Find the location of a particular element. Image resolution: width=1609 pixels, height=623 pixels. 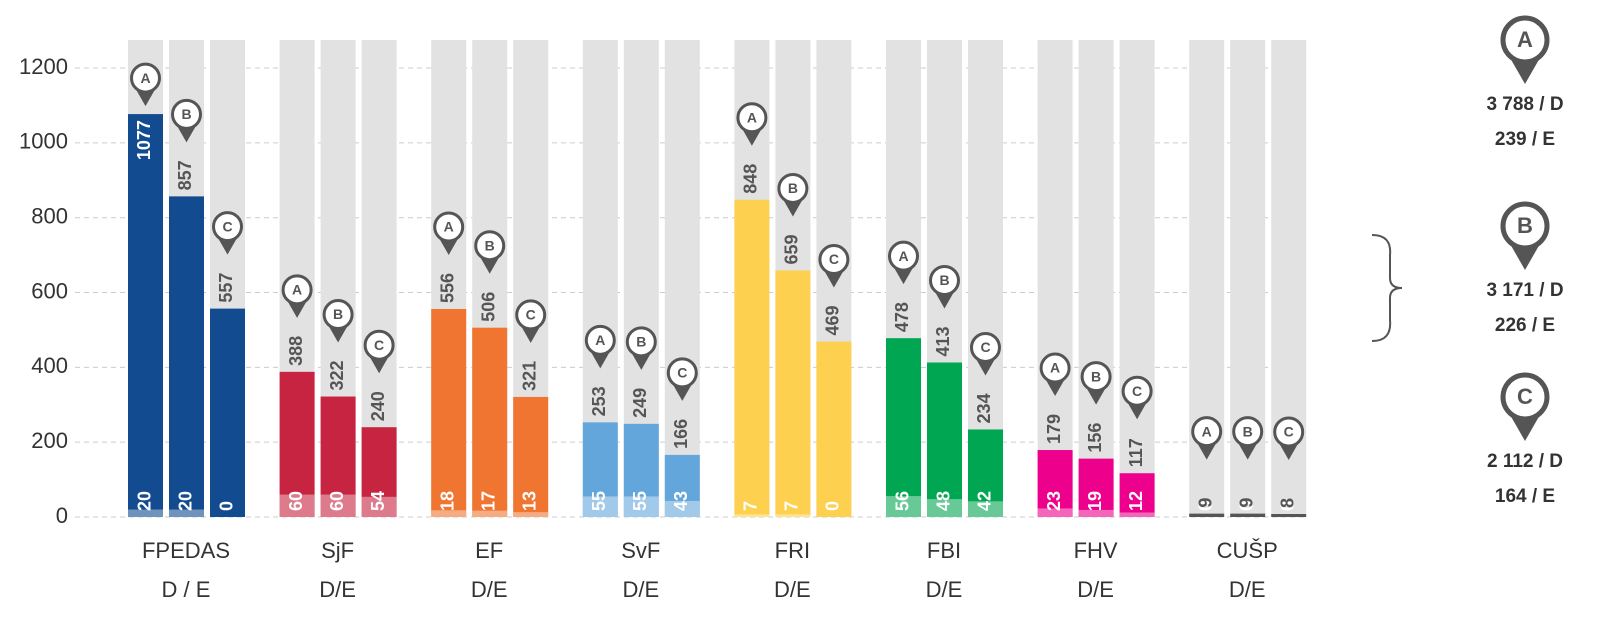

brace is located at coordinates (1387, 288).